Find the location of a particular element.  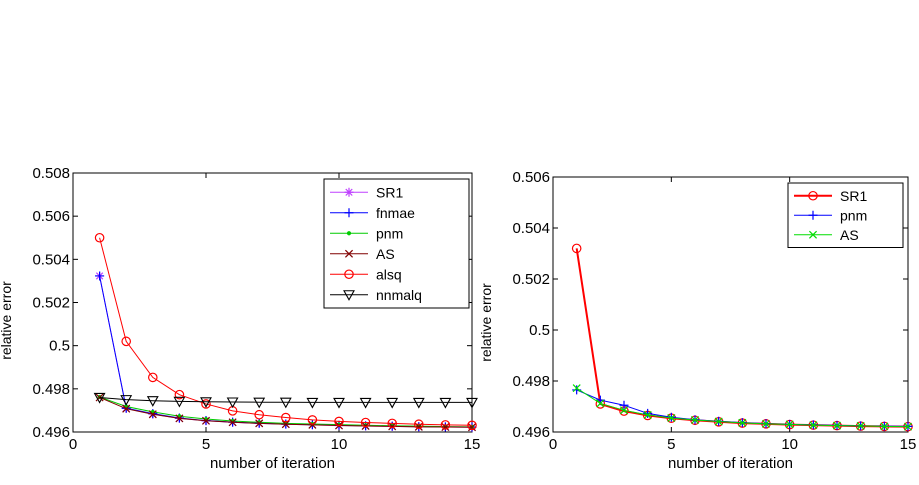

series-nnmalq is located at coordinates (285, 400).